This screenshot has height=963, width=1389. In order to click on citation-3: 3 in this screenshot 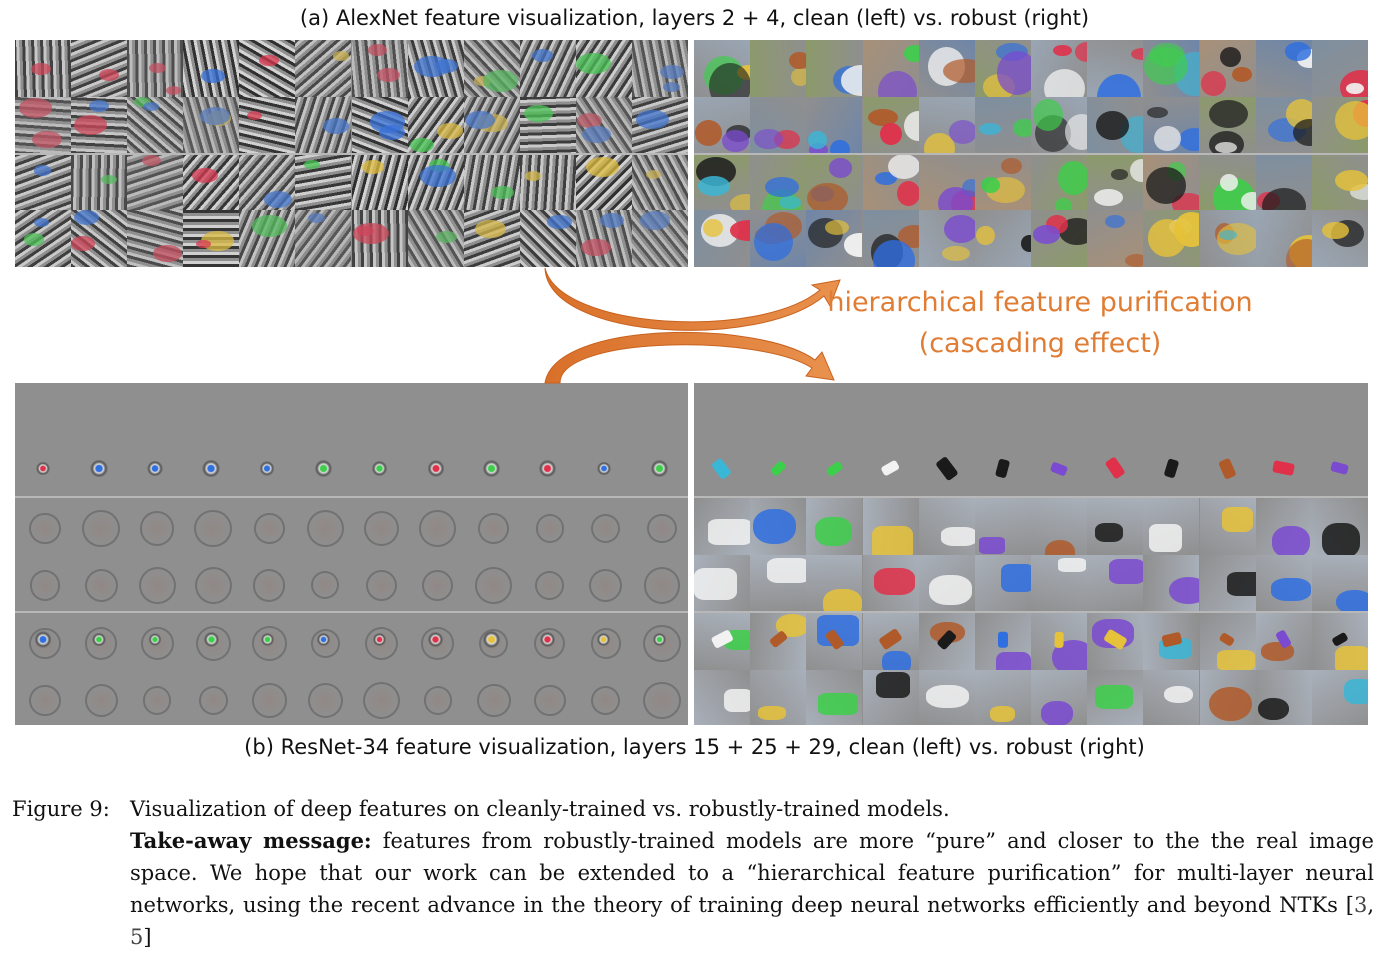, I will do `click(1360, 905)`.